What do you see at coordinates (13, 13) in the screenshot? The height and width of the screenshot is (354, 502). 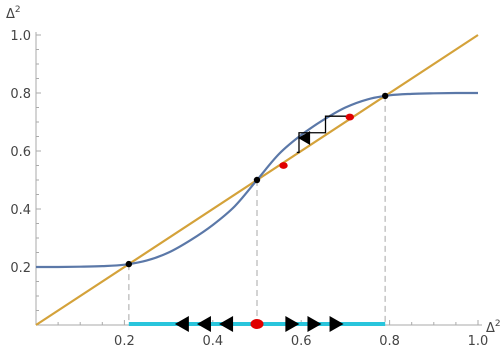 I see `y-axis-label: Δ2` at bounding box center [13, 13].